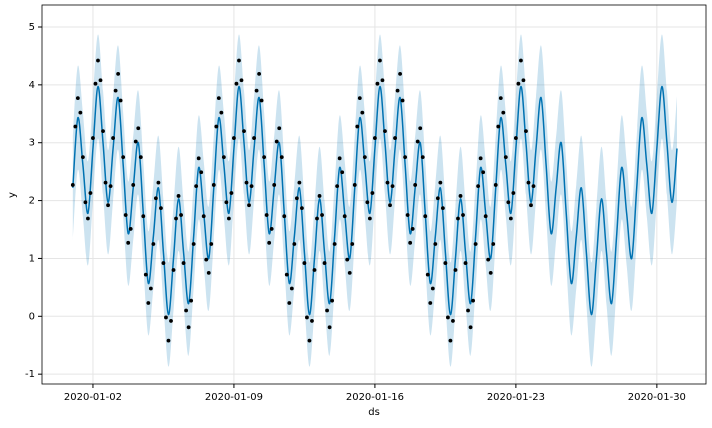 The width and height of the screenshot is (712, 428). Describe the element at coordinates (32, 201) in the screenshot. I see `y-tick-label: 2` at that location.